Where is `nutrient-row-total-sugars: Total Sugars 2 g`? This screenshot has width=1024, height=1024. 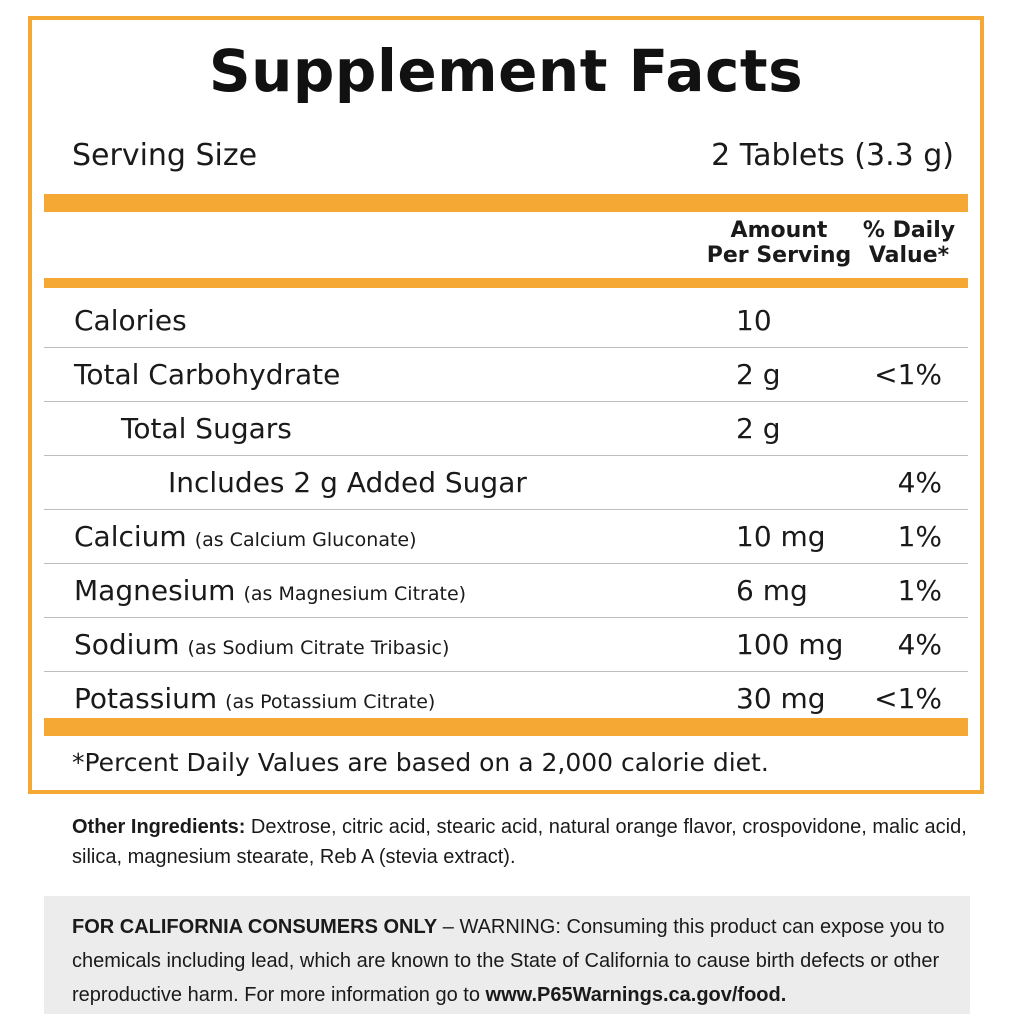
nutrient-row-total-sugars: Total Sugars 2 g is located at coordinates (506, 429).